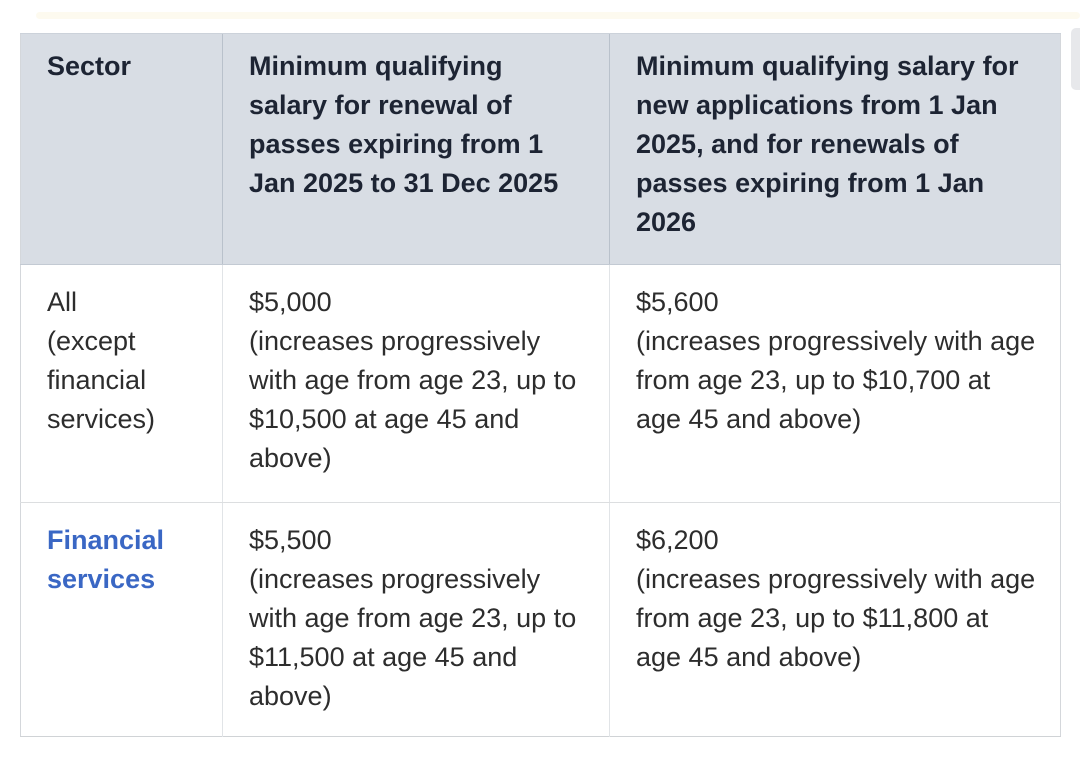 This screenshot has height=760, width=1080. I want to click on financial-services-link: Financial services, so click(106, 559).